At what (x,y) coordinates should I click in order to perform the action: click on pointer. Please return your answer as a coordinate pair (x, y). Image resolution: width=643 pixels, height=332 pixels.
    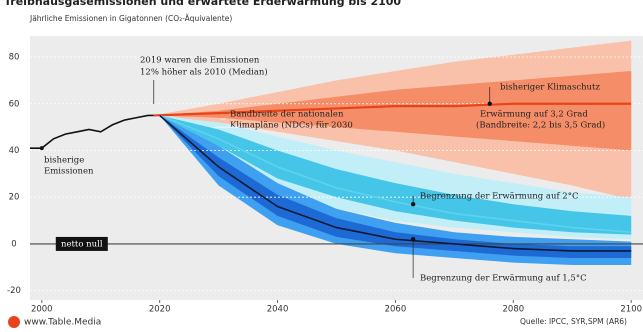
    Looking at the image, I should click on (226, 123).